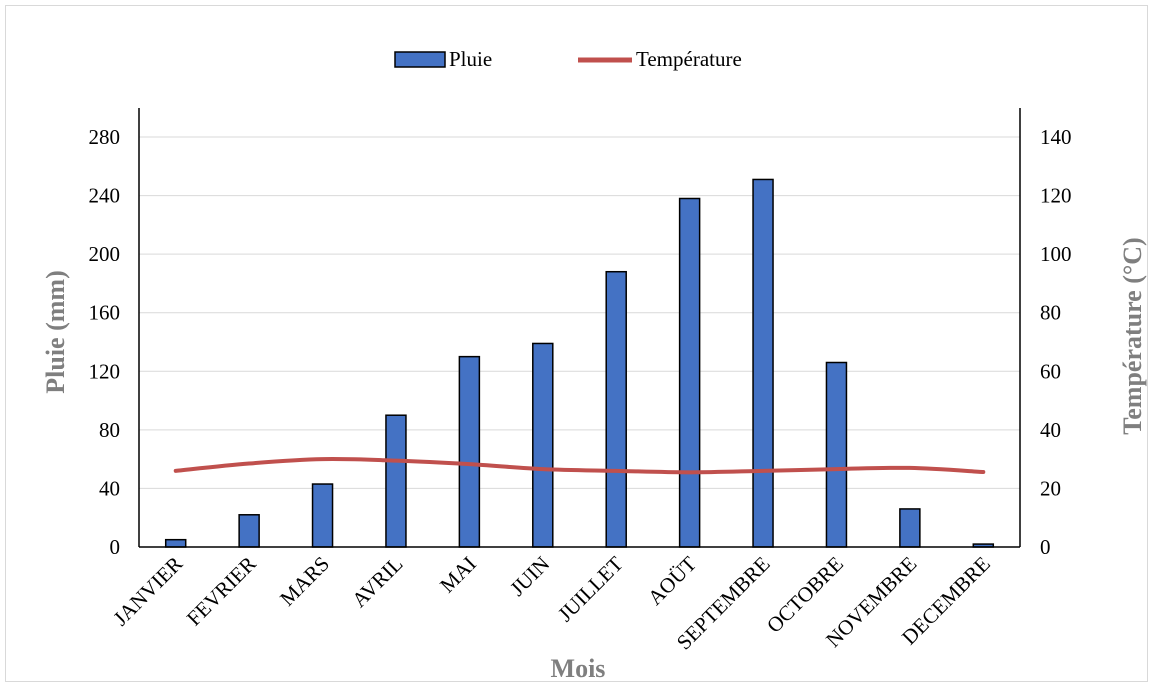 The image size is (1155, 687). Describe the element at coordinates (590, 588) in the screenshot. I see `x-tick-label: JUILLET` at that location.